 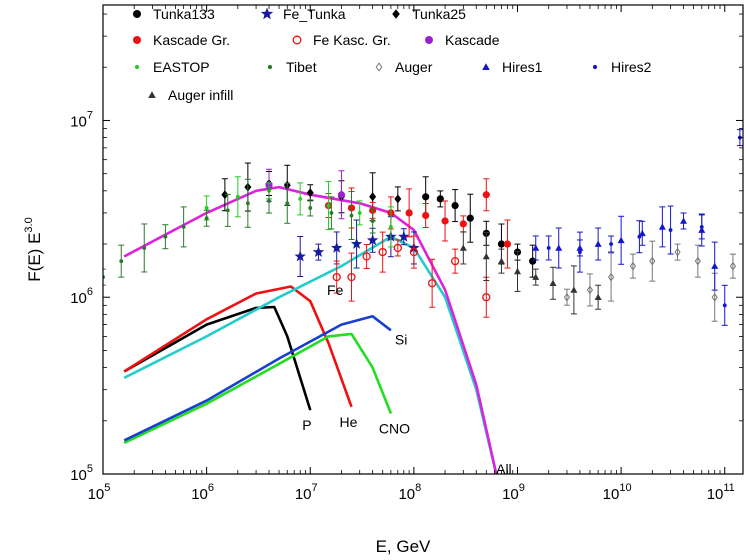 I want to click on y-axis-title-exponent: 3.0, so click(x=29, y=224).